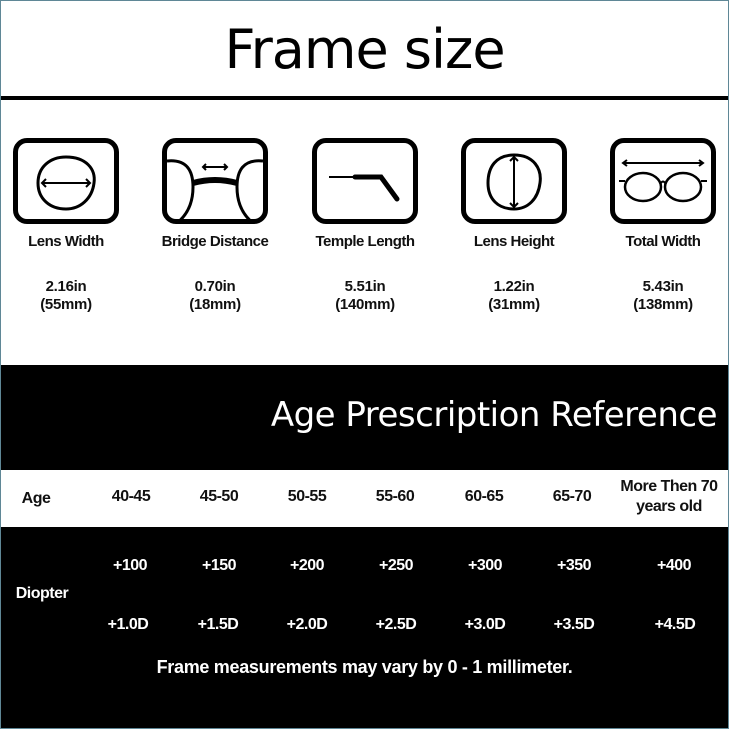  Describe the element at coordinates (68, 226) in the screenshot. I see `measurement-lens-width: Lens Width 2.16in (55mm)` at that location.